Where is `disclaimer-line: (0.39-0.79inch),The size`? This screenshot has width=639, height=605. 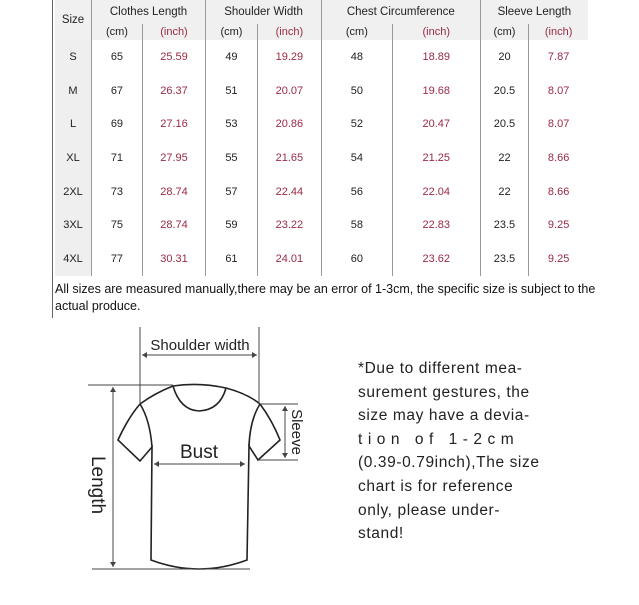
disclaimer-line: (0.39-0.79inch),The size is located at coordinates (449, 463).